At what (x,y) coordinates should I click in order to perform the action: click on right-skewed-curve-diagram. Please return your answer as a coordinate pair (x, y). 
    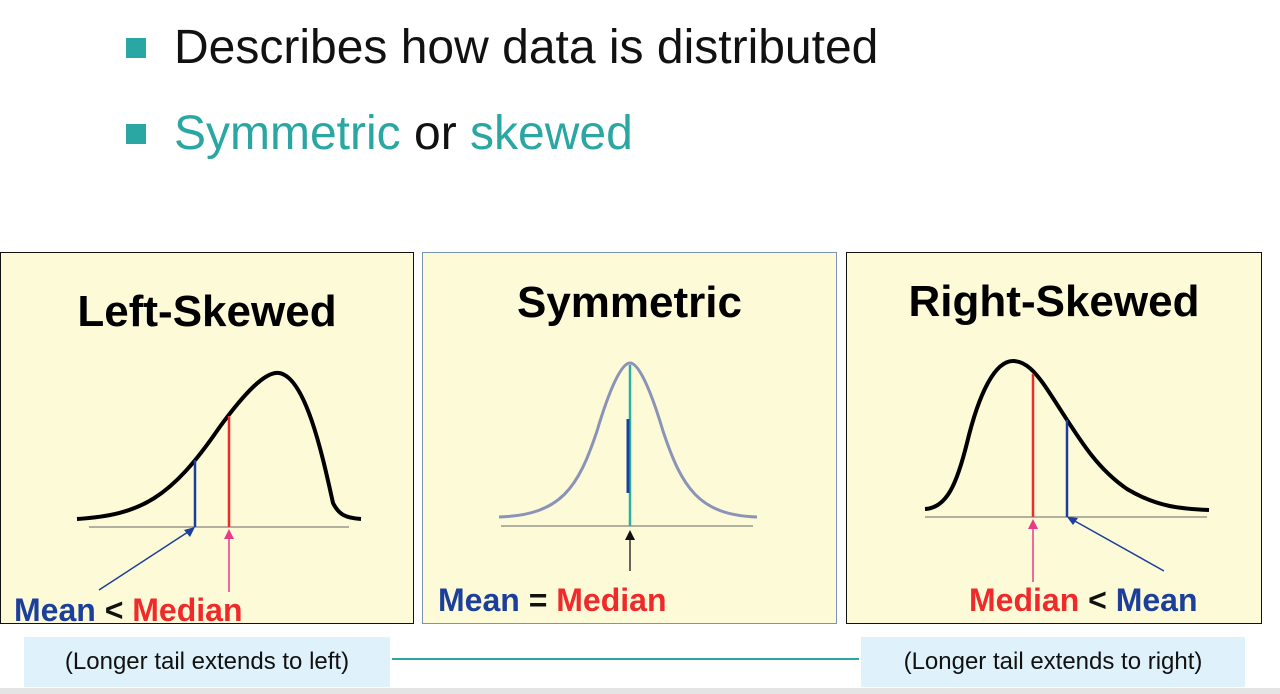
    Looking at the image, I should click on (1067, 470).